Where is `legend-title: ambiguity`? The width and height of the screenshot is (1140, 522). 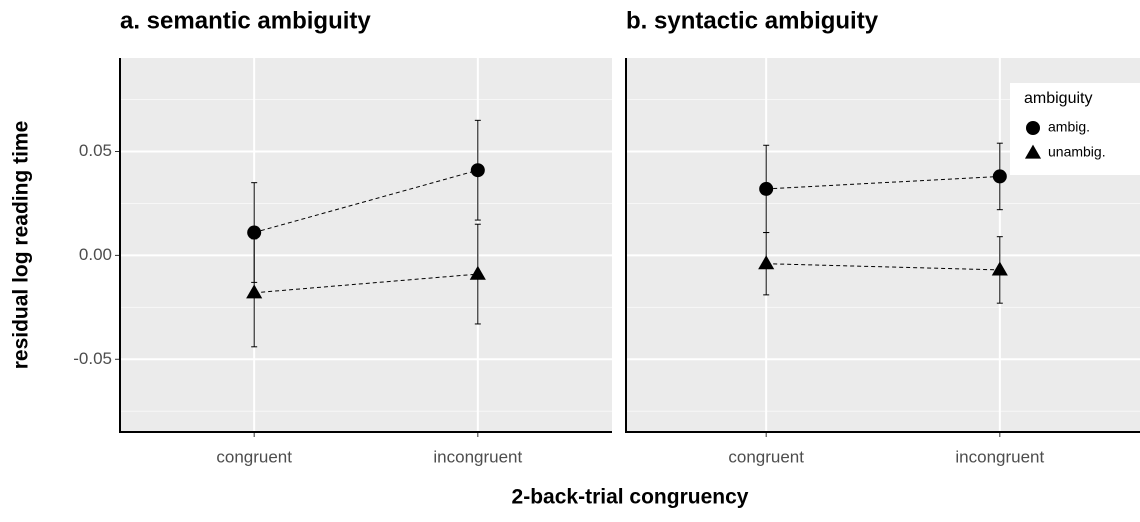 legend-title: ambiguity is located at coordinates (1058, 98).